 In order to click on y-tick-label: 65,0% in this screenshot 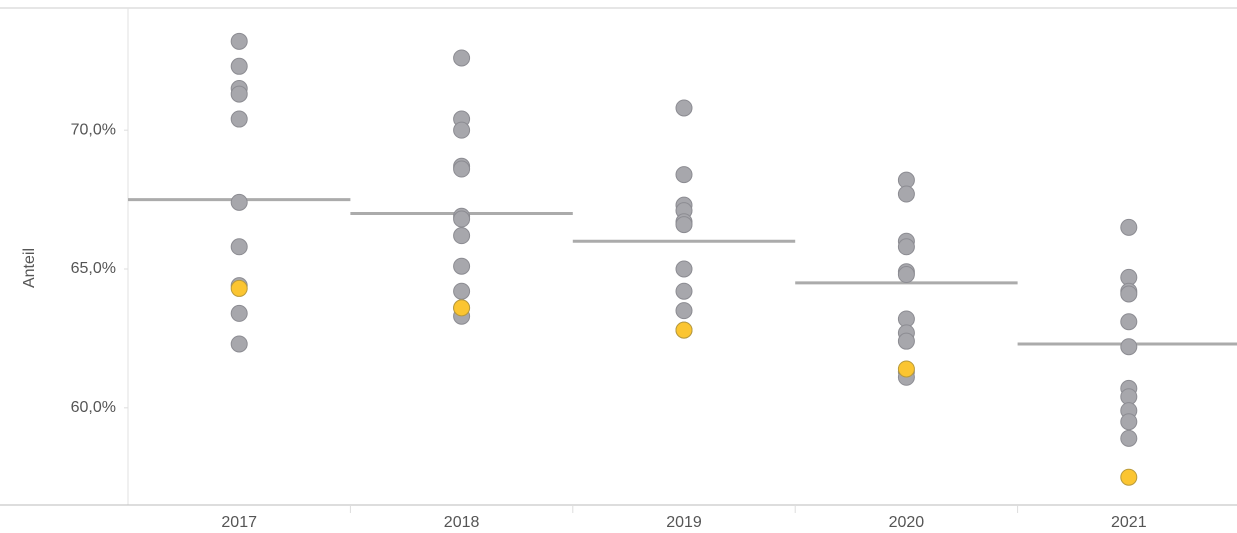, I will do `click(93, 268)`.